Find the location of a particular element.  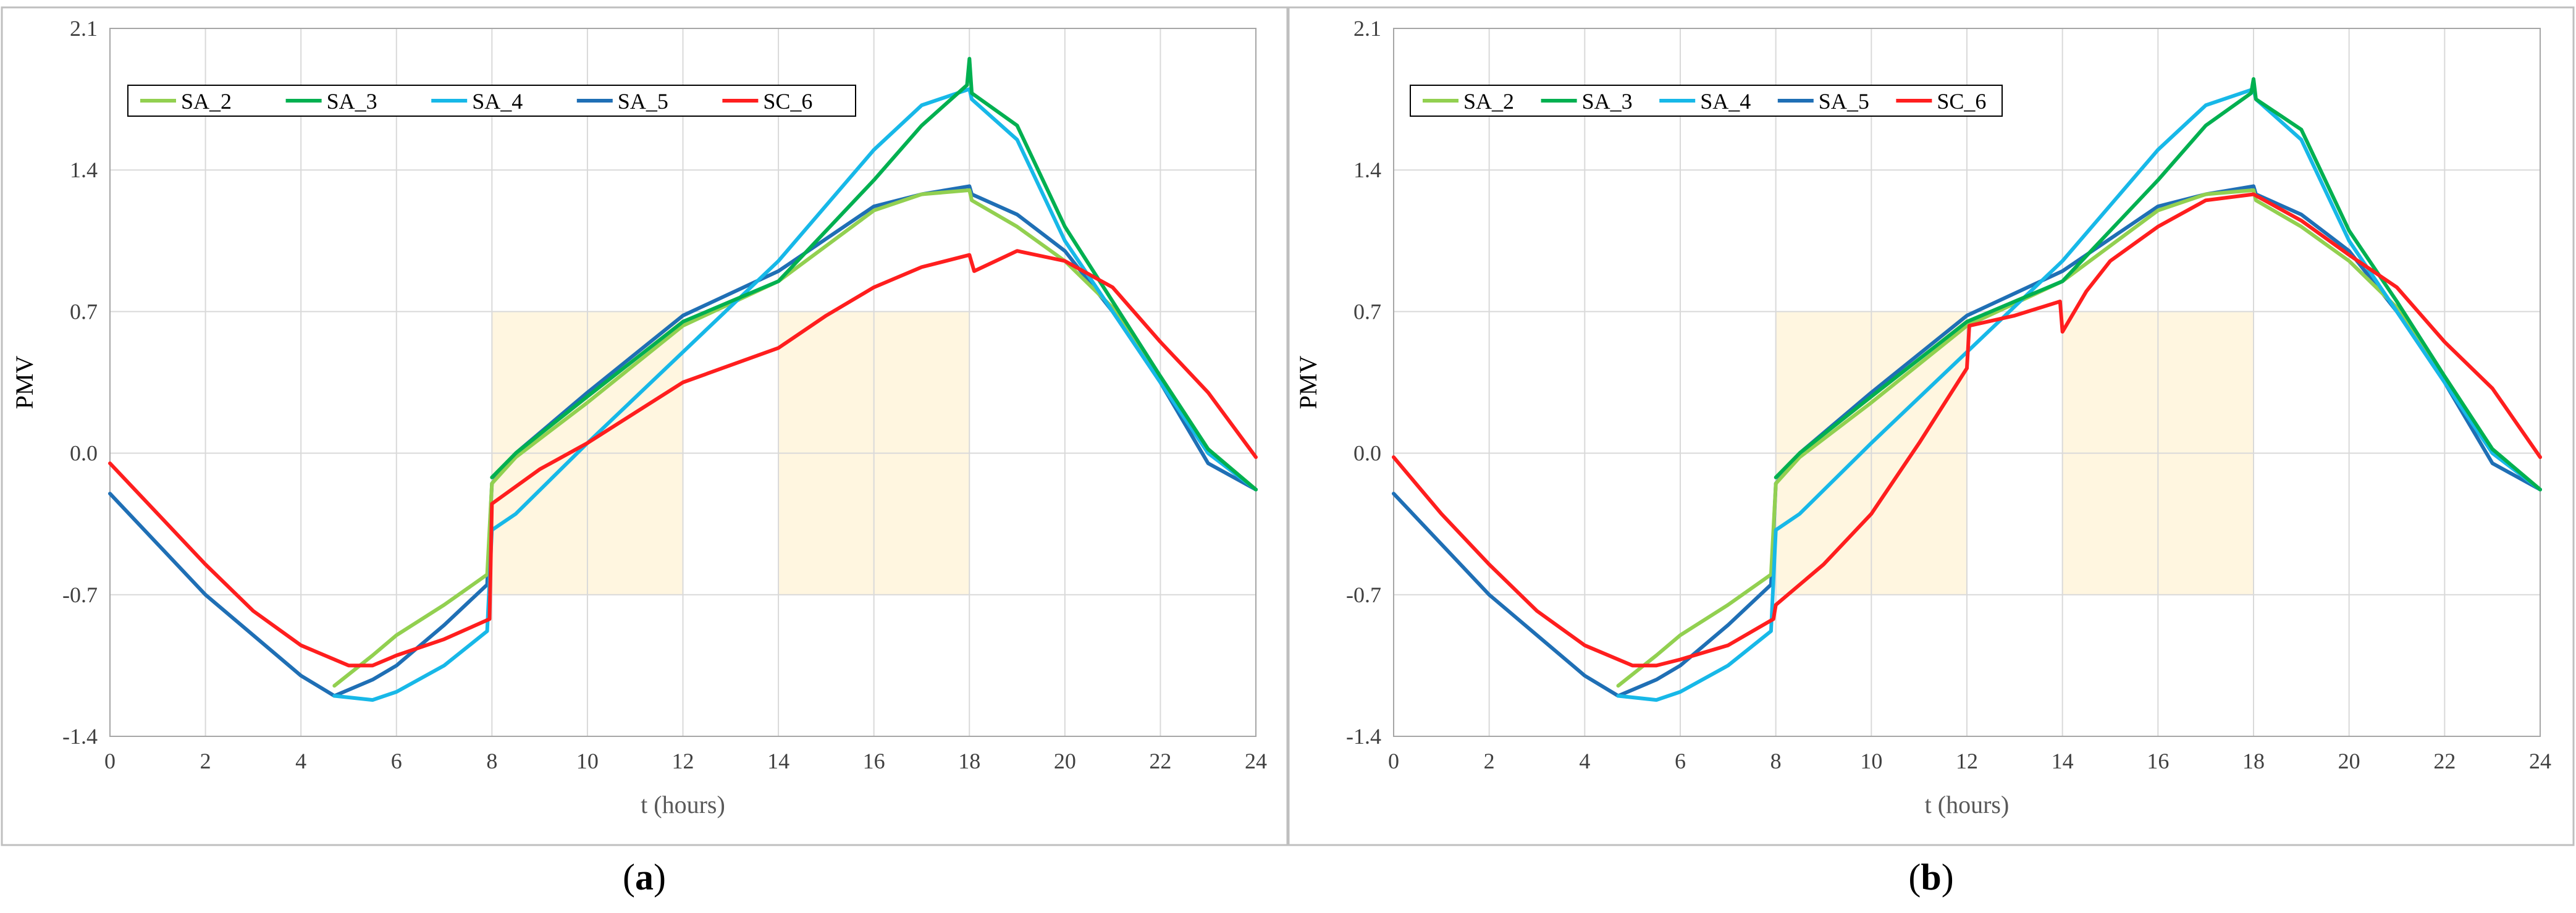

panel-label-letter: a is located at coordinates (644, 877).